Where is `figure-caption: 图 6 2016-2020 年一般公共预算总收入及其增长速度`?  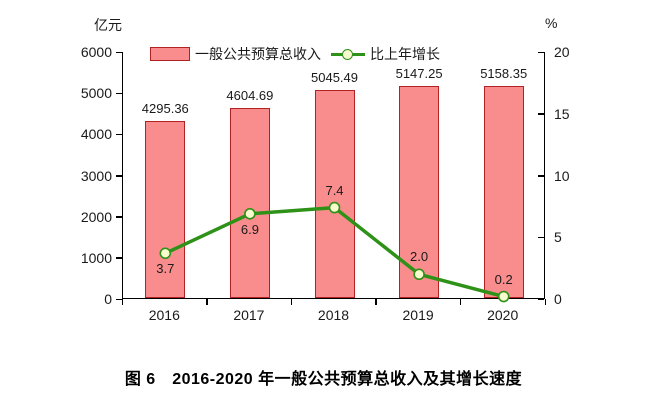 figure-caption: 图 6 2016-2020 年一般公共预算总收入及其增长速度 is located at coordinates (323, 379).